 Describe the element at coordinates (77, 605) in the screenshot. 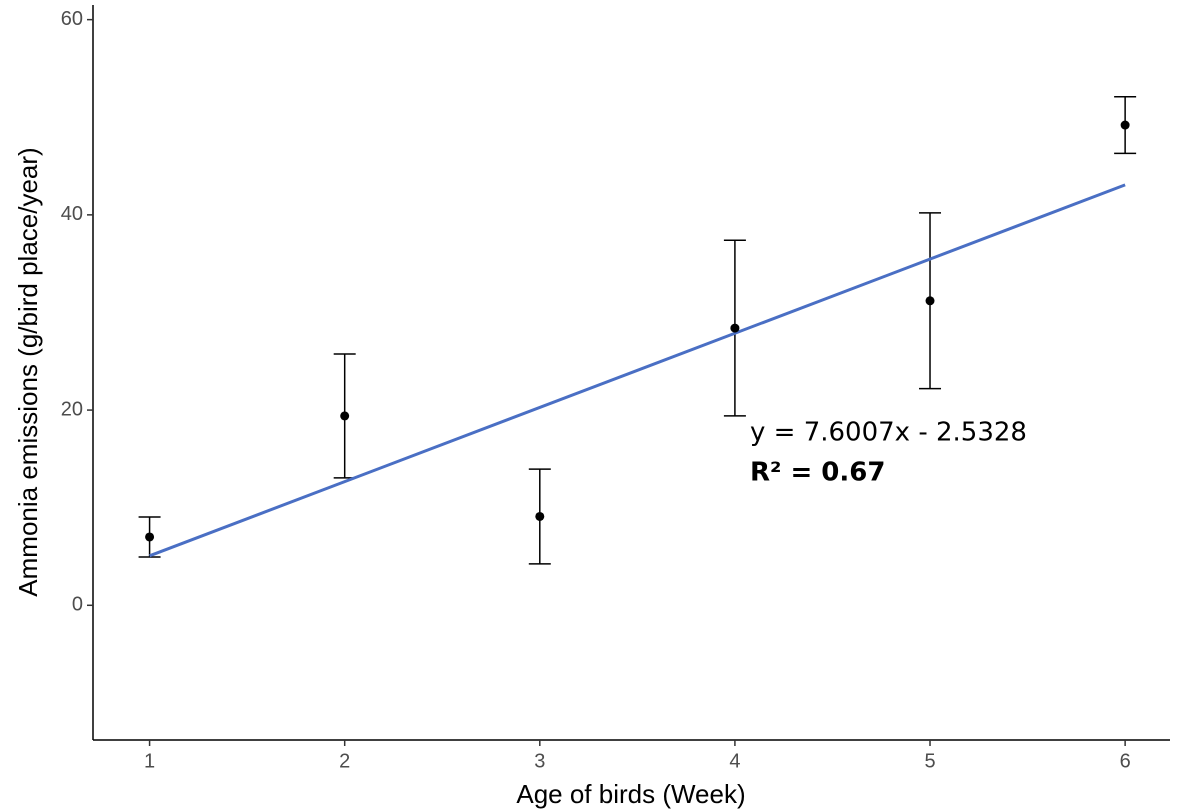

I see `y-tick-label: 0` at that location.